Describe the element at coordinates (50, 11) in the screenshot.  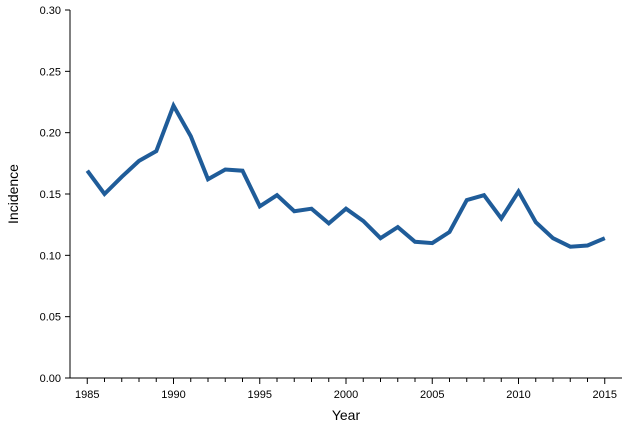
I see `y-tick-label: 0.30` at that location.